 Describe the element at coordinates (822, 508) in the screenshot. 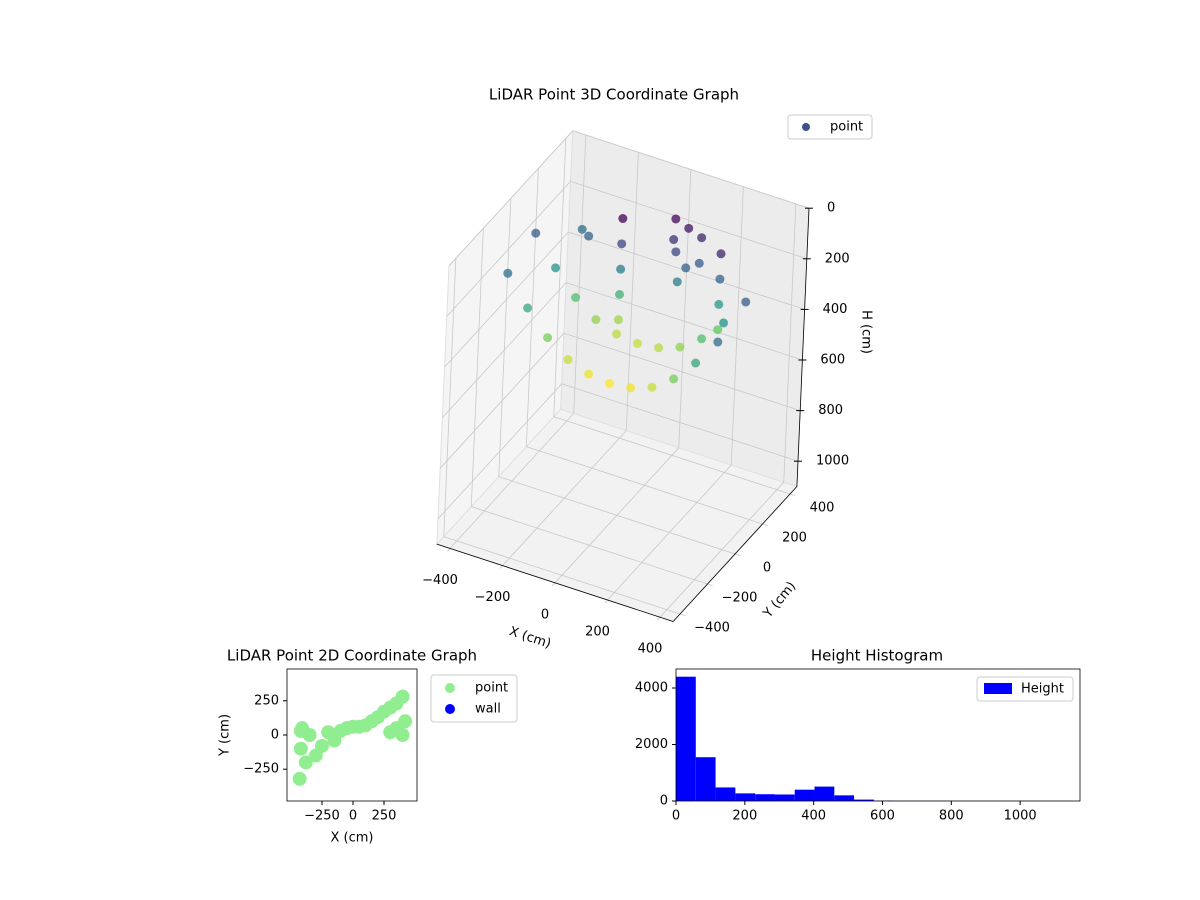

I see `y-tick-label: 400` at that location.